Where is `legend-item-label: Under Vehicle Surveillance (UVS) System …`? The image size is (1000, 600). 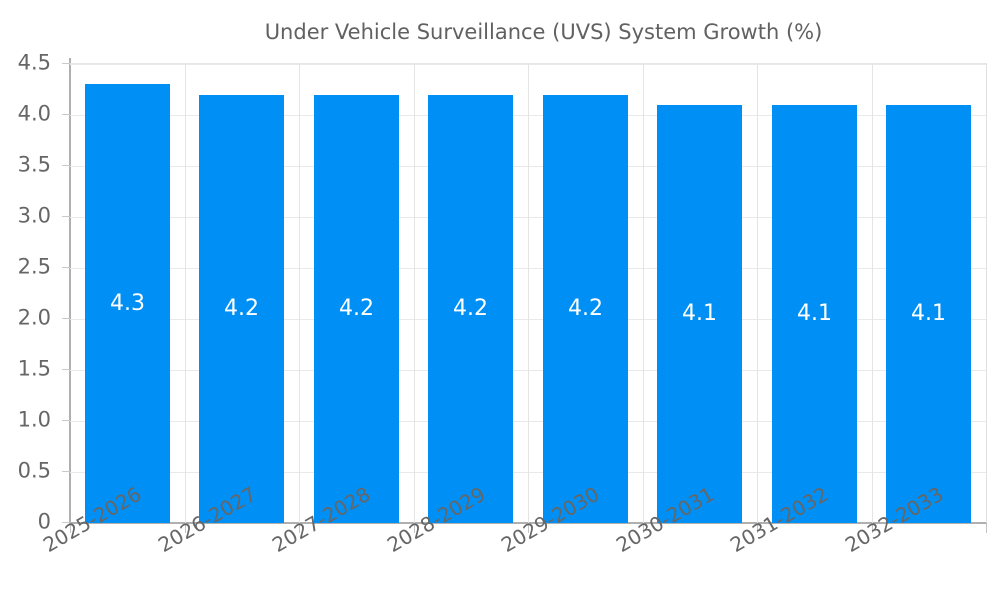
legend-item-label: Under Vehicle Surveillance (UVS) System … is located at coordinates (543, 31).